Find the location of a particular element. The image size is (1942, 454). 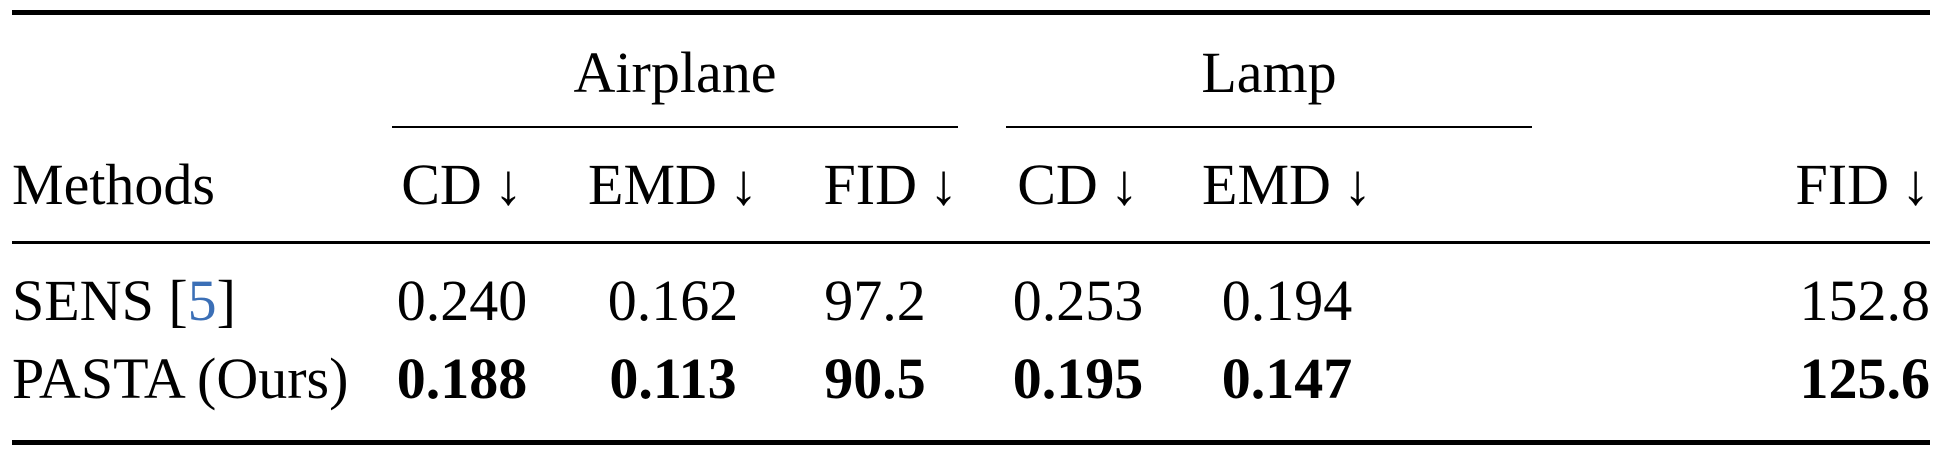

lamp-fid-header: FID ↓ is located at coordinates (1862, 184).